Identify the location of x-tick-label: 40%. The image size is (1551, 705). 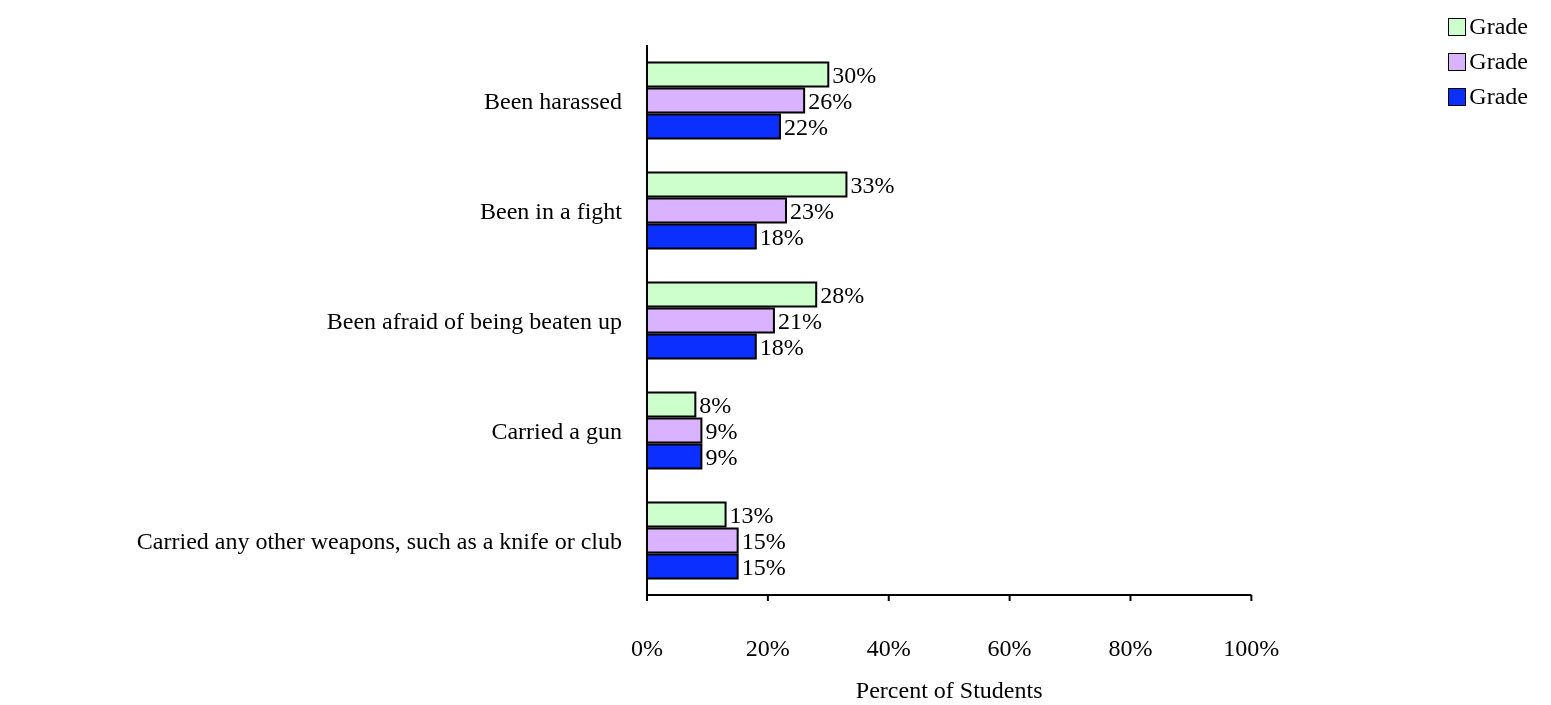
(888, 648).